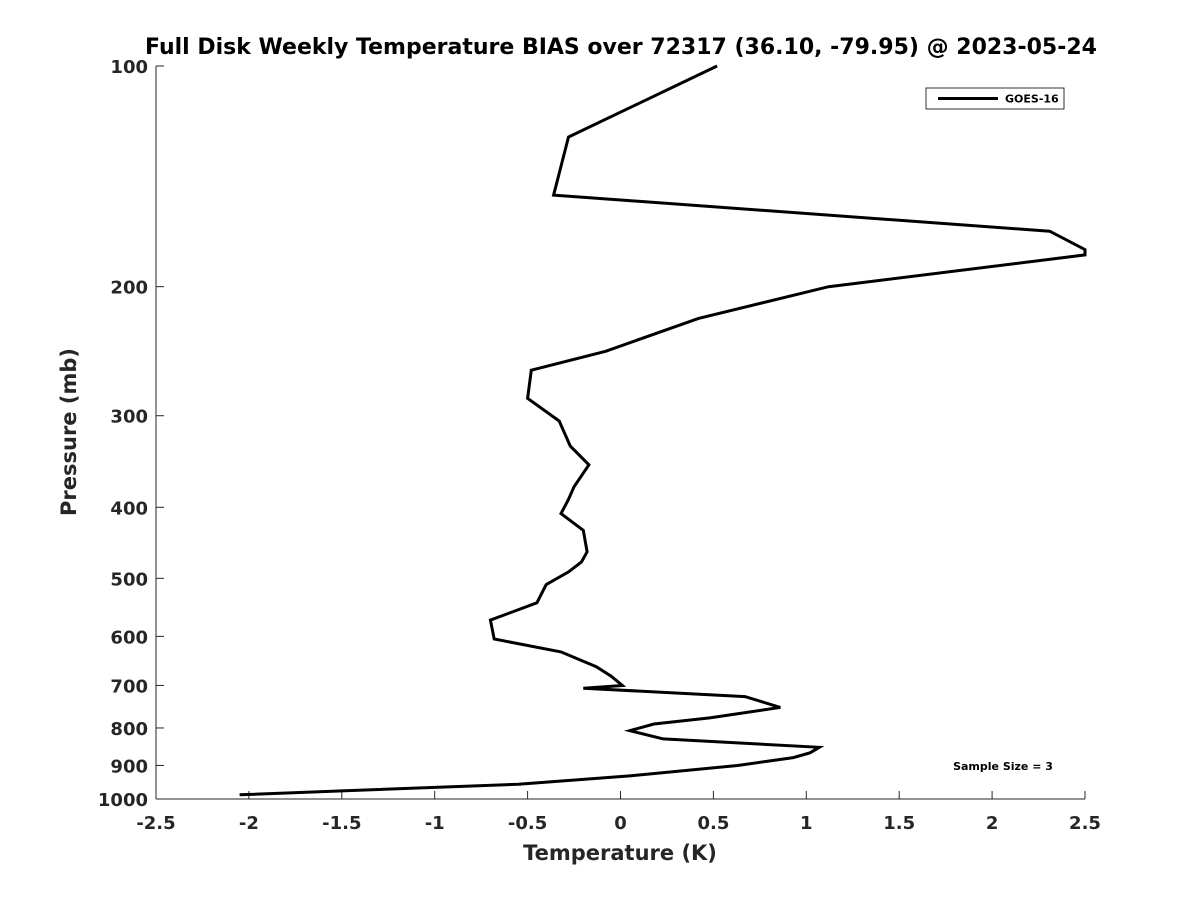 The image size is (1200, 900). What do you see at coordinates (618, 812) in the screenshot?
I see `x-axis-ticks: -2.5 -2 -1.5 -1 -0.5 0 0.5 1 1.5 2 2.5` at bounding box center [618, 812].